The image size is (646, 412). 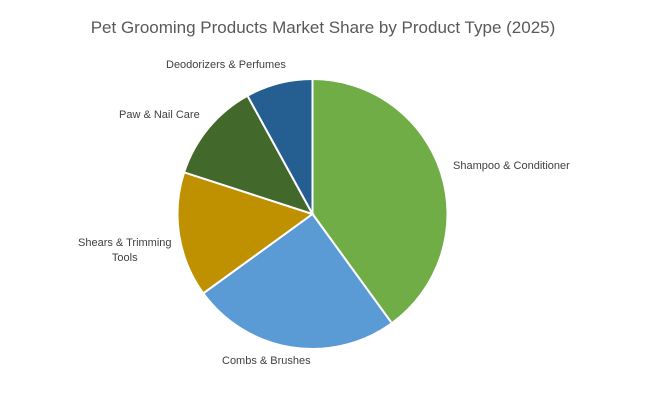 What do you see at coordinates (245, 233) in the screenshot?
I see `slice-shears-trimming-tools` at bounding box center [245, 233].